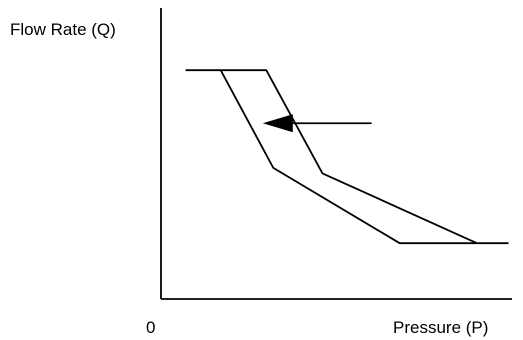  What do you see at coordinates (440, 327) in the screenshot?
I see `x-axis-label: Pressure (P)` at bounding box center [440, 327].